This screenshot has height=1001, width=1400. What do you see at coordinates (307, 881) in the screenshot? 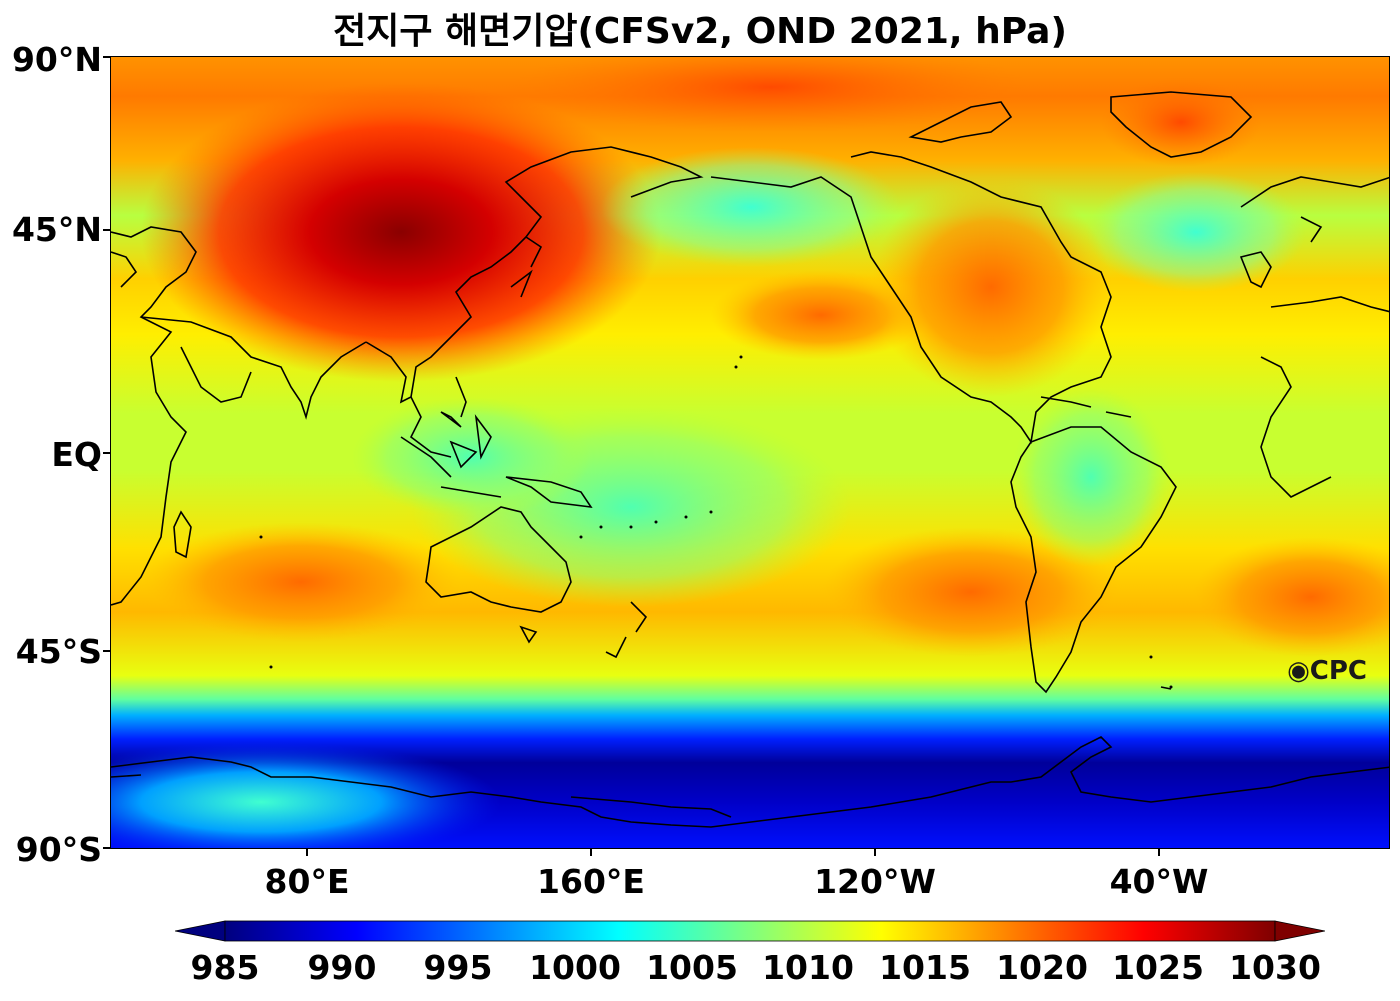
I see `x-tick-label-80e: 80°E` at bounding box center [307, 881].